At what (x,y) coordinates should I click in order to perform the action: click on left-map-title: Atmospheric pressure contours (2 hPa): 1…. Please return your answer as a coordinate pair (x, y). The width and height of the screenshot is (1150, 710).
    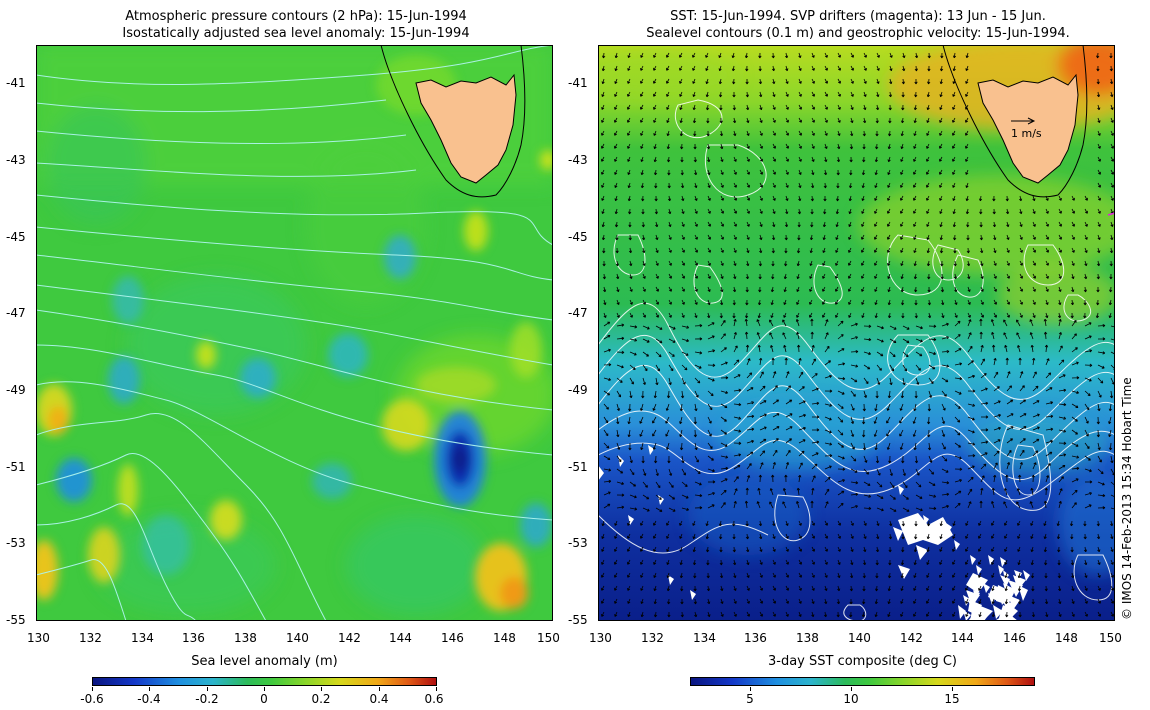
    Looking at the image, I should click on (296, 25).